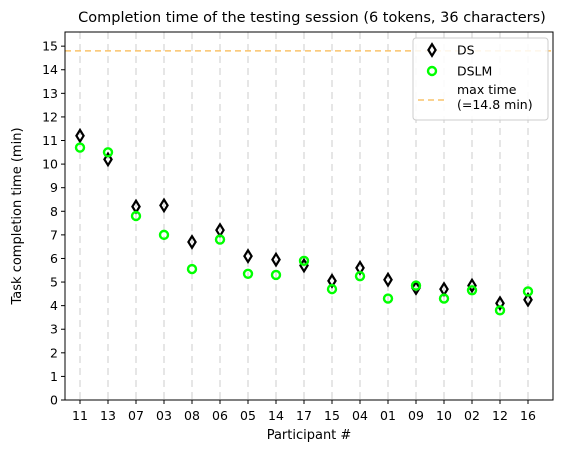 This screenshot has width=584, height=453. I want to click on y-tick-label-12: 12, so click(50, 116).